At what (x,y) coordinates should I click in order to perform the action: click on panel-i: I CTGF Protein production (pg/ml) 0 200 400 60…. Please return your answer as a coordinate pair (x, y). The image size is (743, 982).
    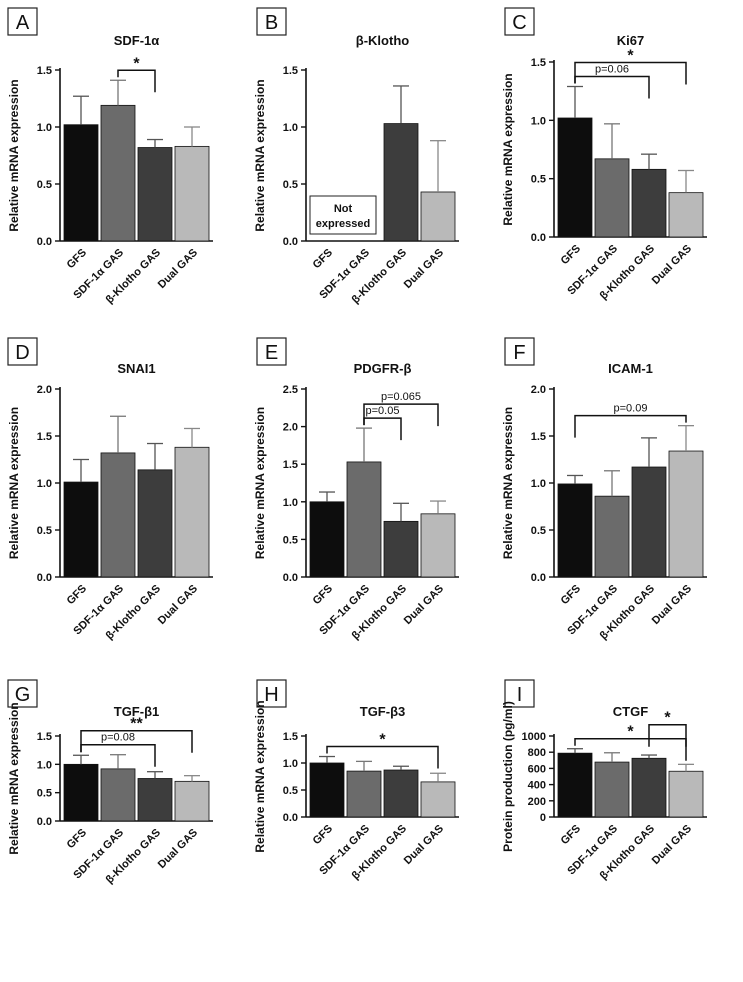
    Looking at the image, I should click on (604, 780).